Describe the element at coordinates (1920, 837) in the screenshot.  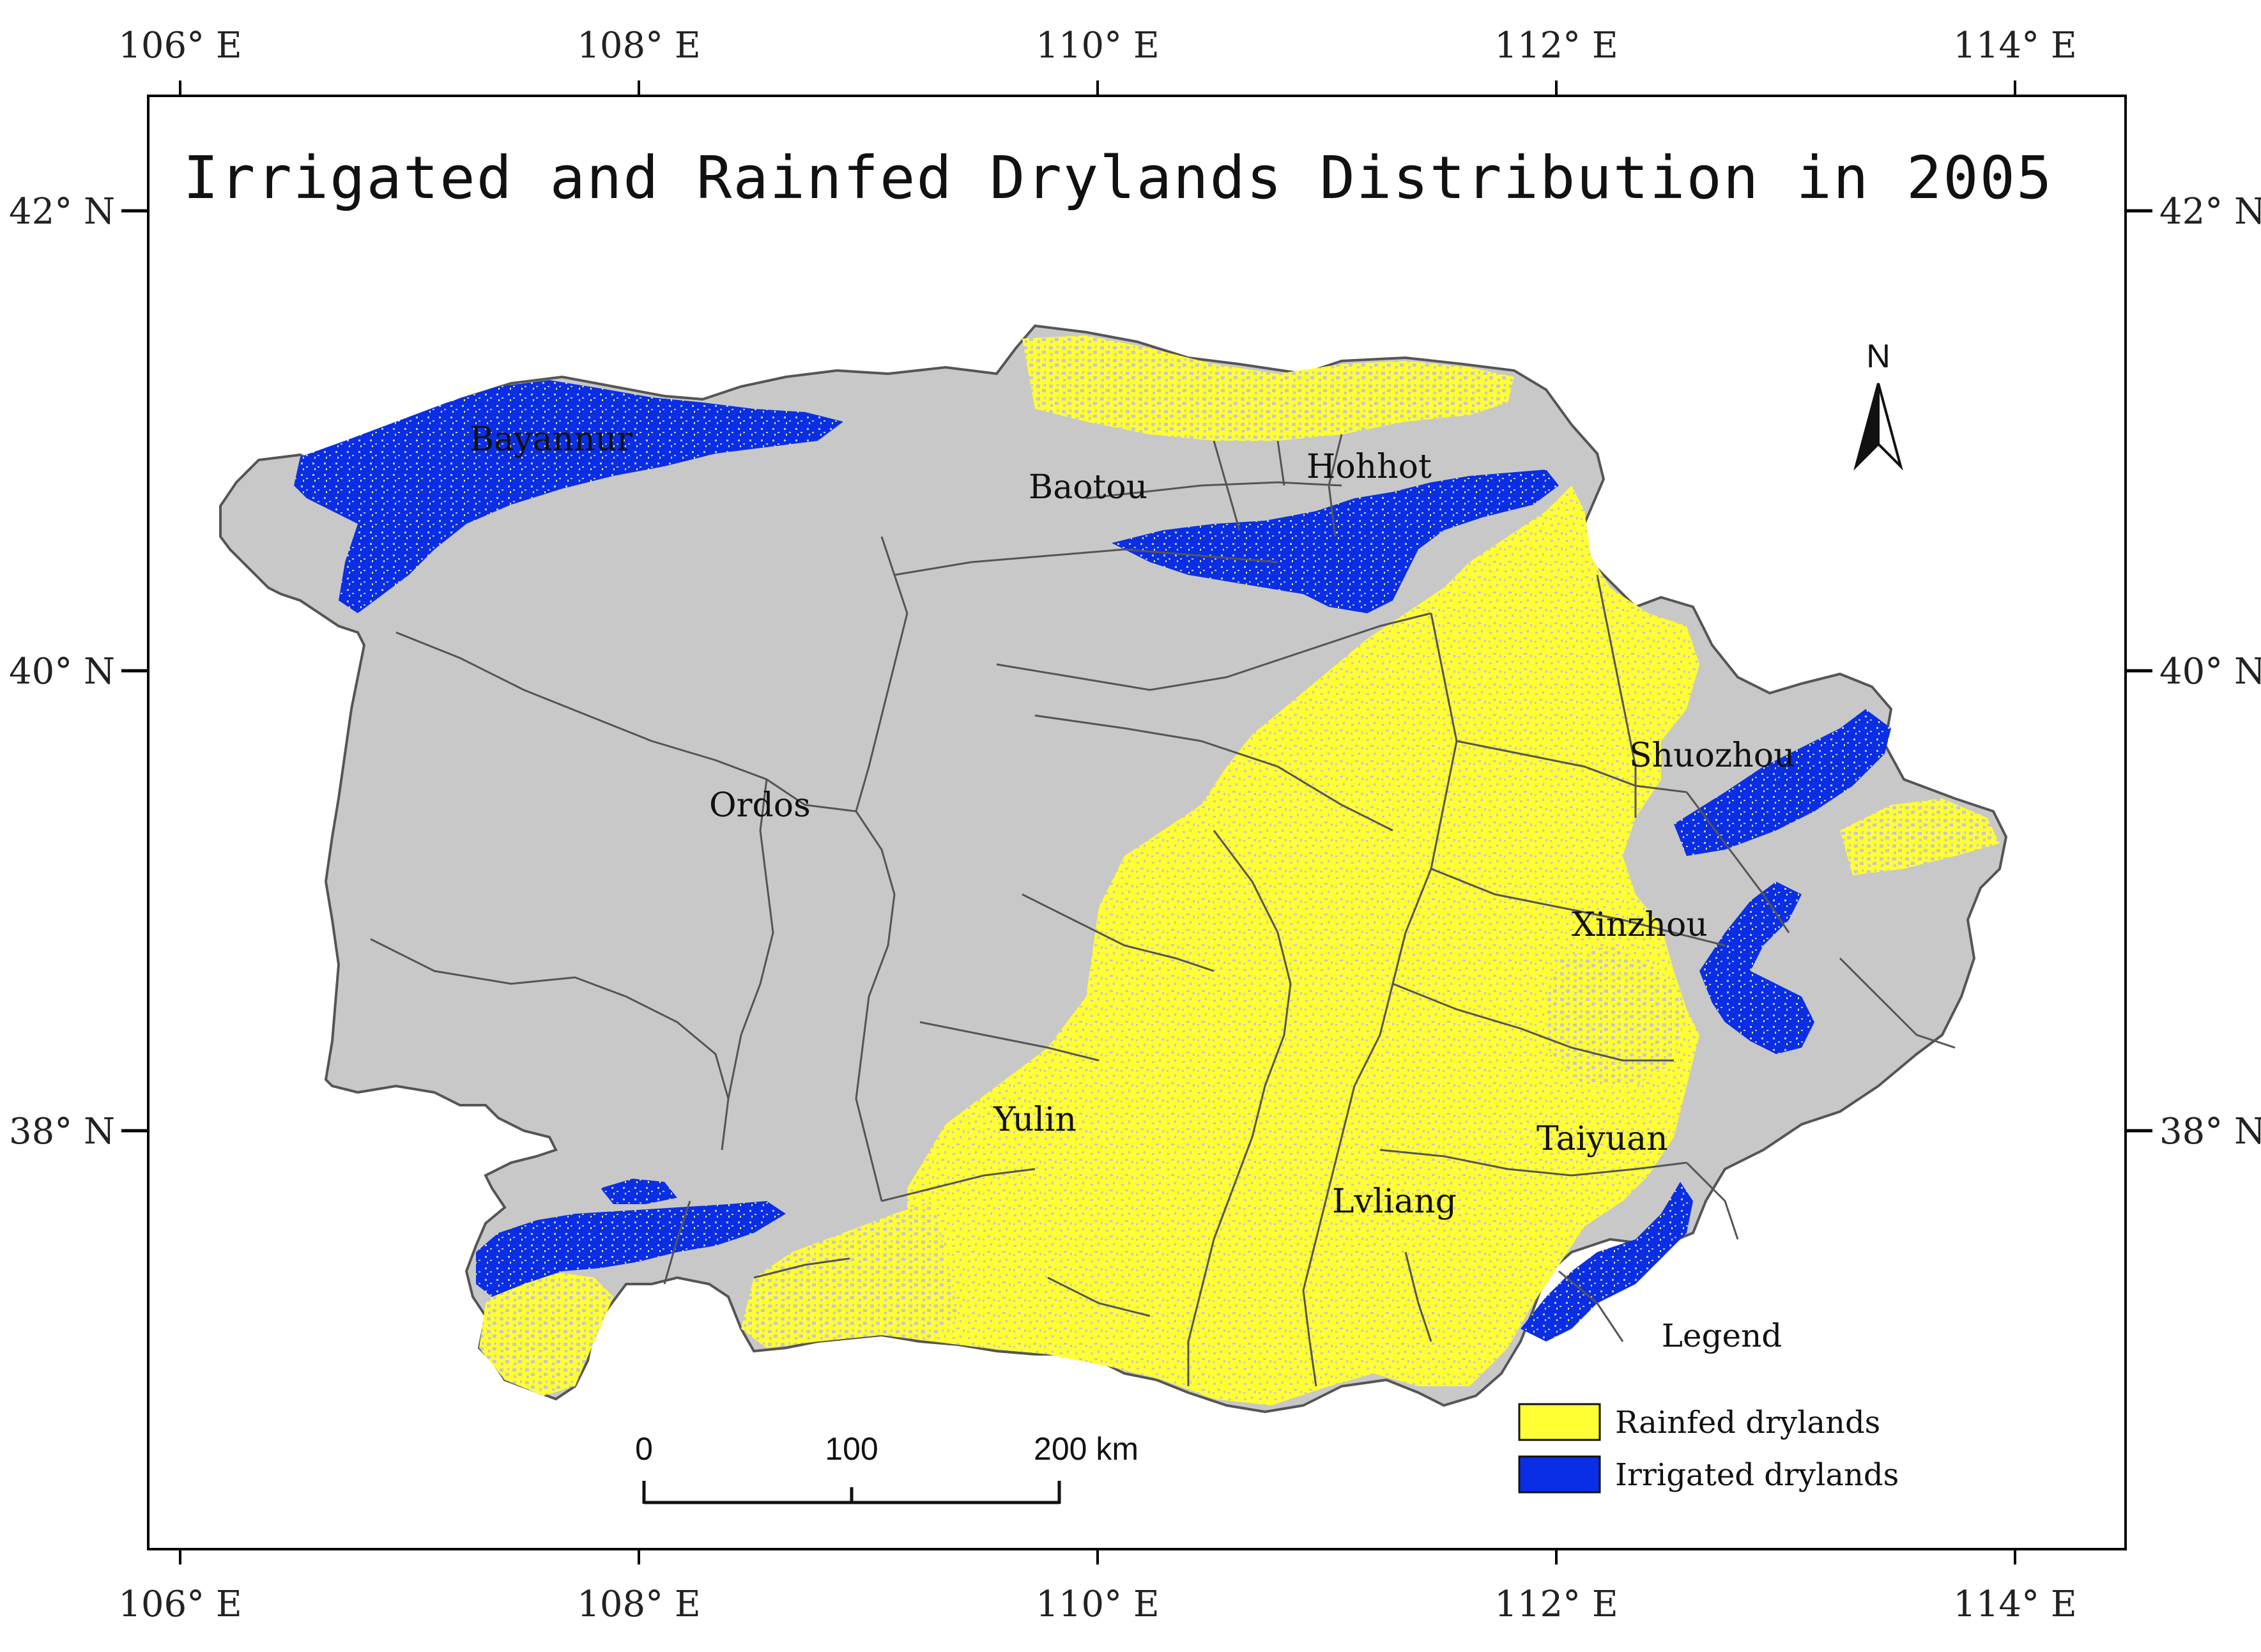
I see `rainfed-region-far-east` at that location.